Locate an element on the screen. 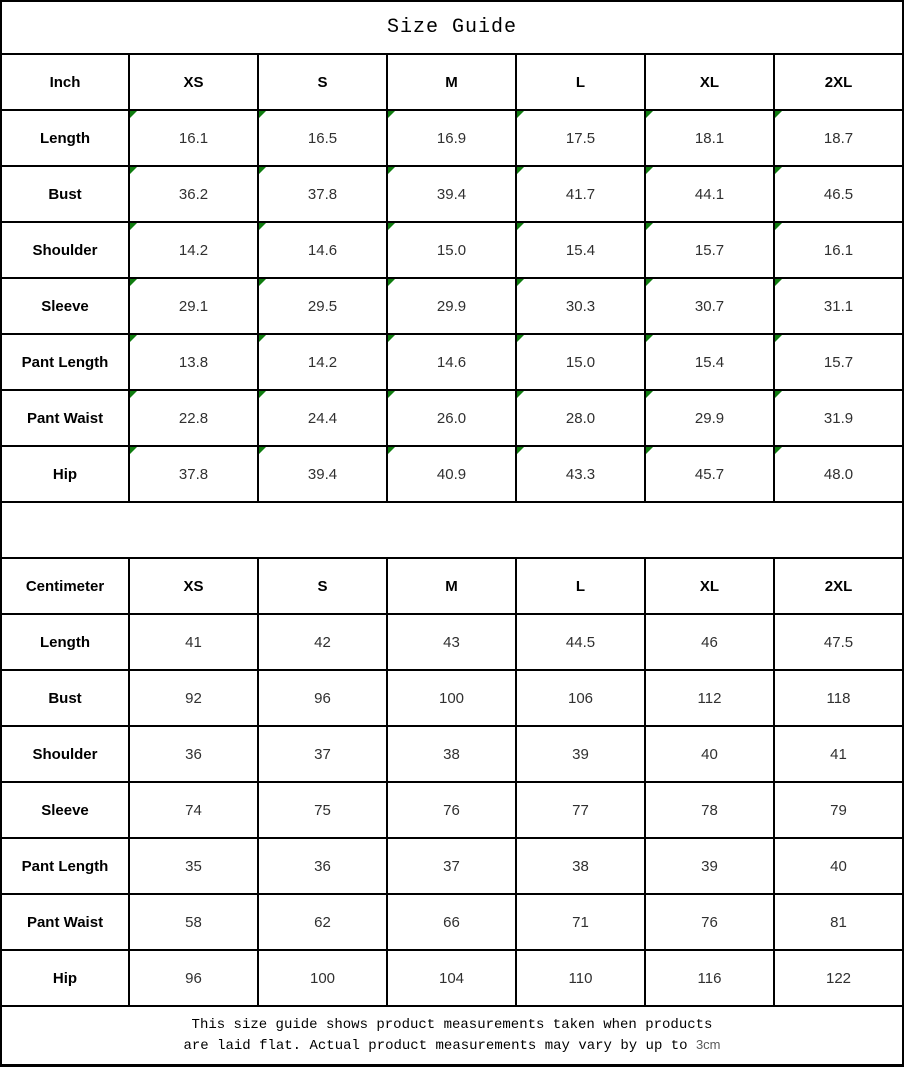 The height and width of the screenshot is (1067, 904). size-value: 15.0 is located at coordinates (451, 250).